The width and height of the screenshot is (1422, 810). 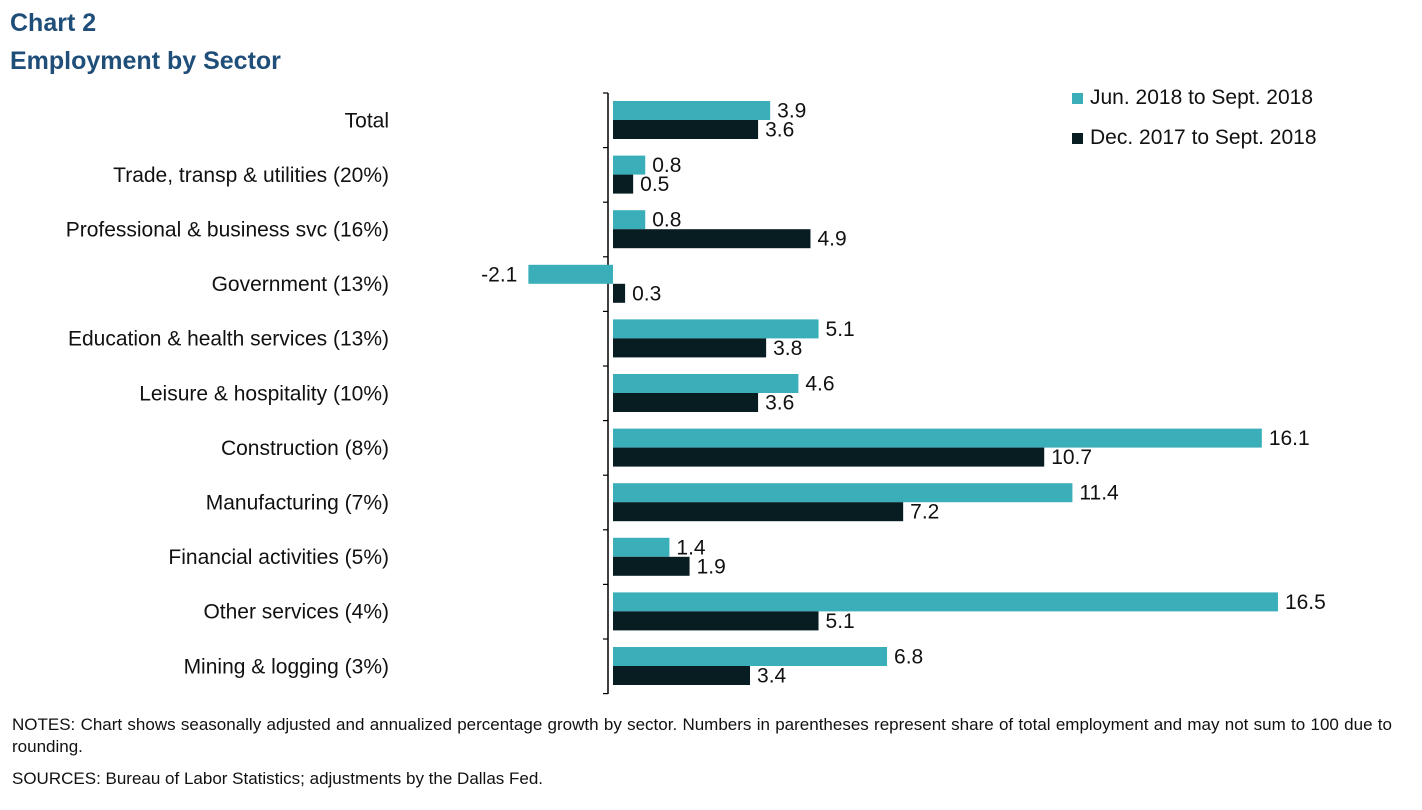 I want to click on chart-title: Employment by Sector, so click(x=145, y=61).